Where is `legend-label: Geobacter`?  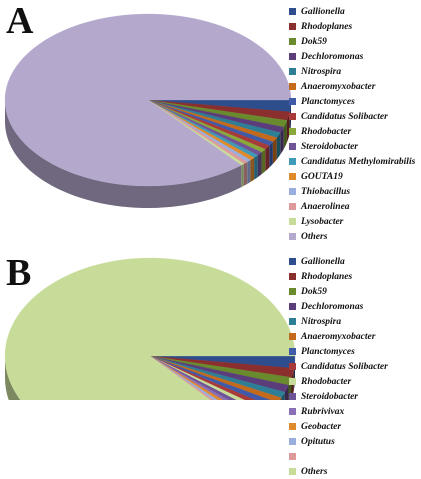 legend-label: Geobacter is located at coordinates (321, 426).